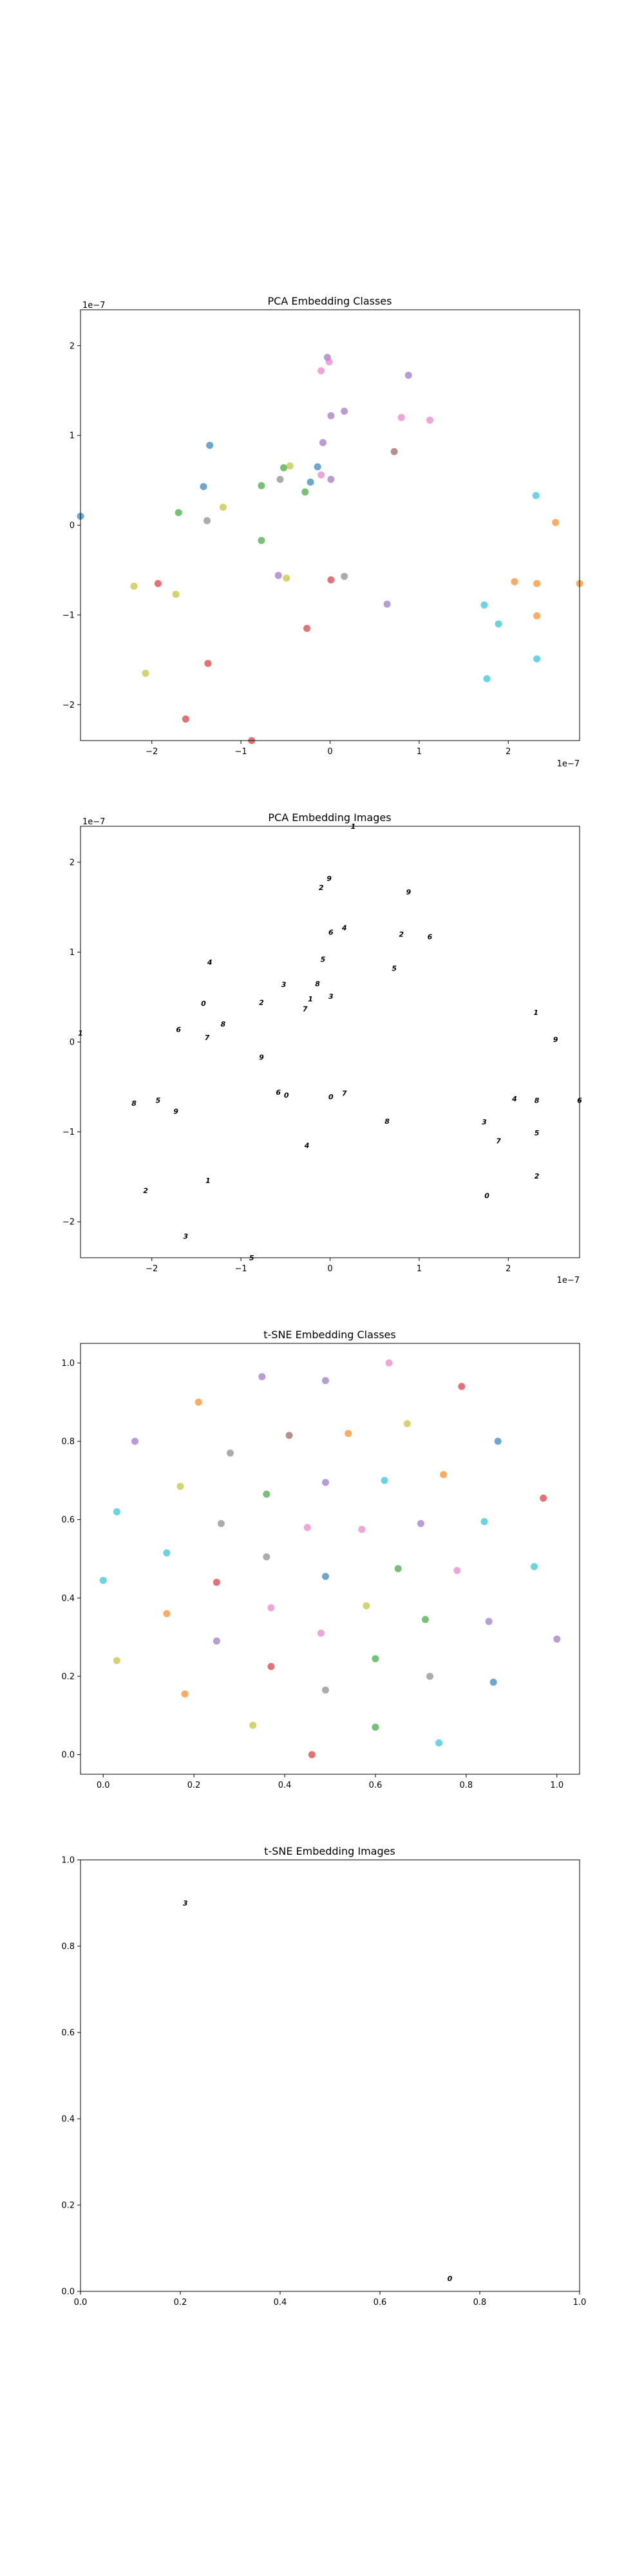  I want to click on x-tick-label: −2, so click(152, 1269).